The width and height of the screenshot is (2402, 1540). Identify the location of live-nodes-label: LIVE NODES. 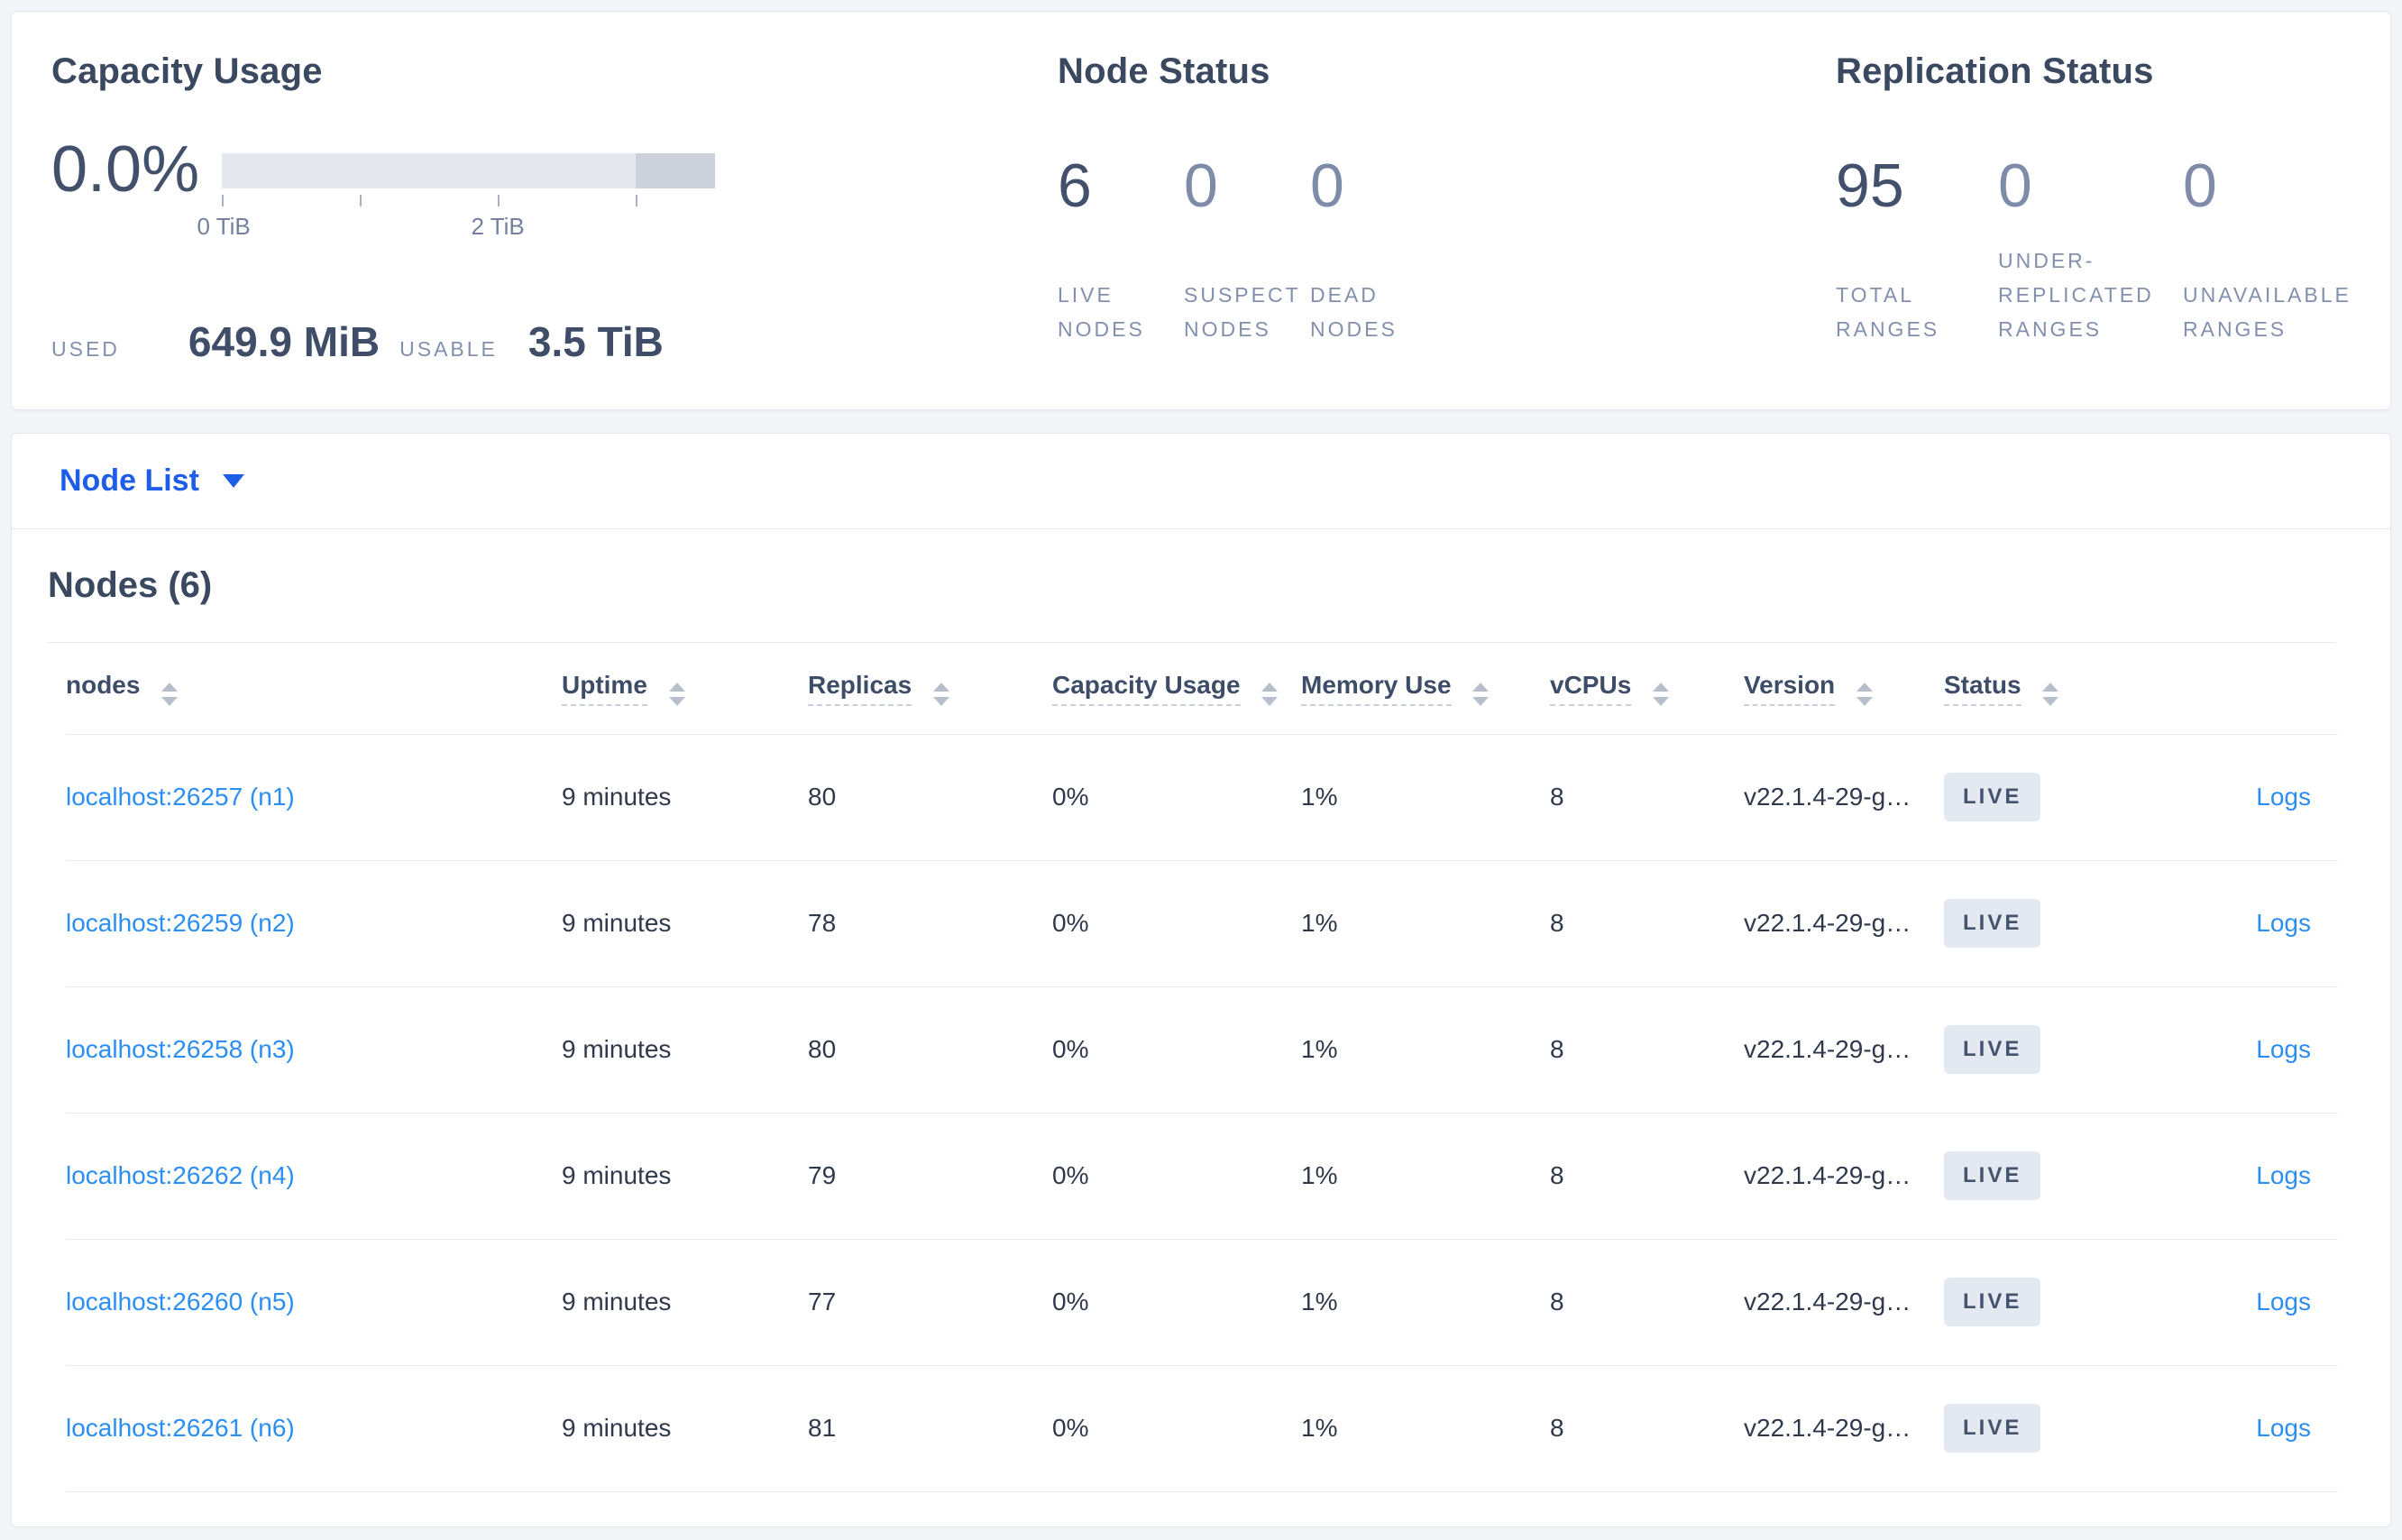
(1101, 312).